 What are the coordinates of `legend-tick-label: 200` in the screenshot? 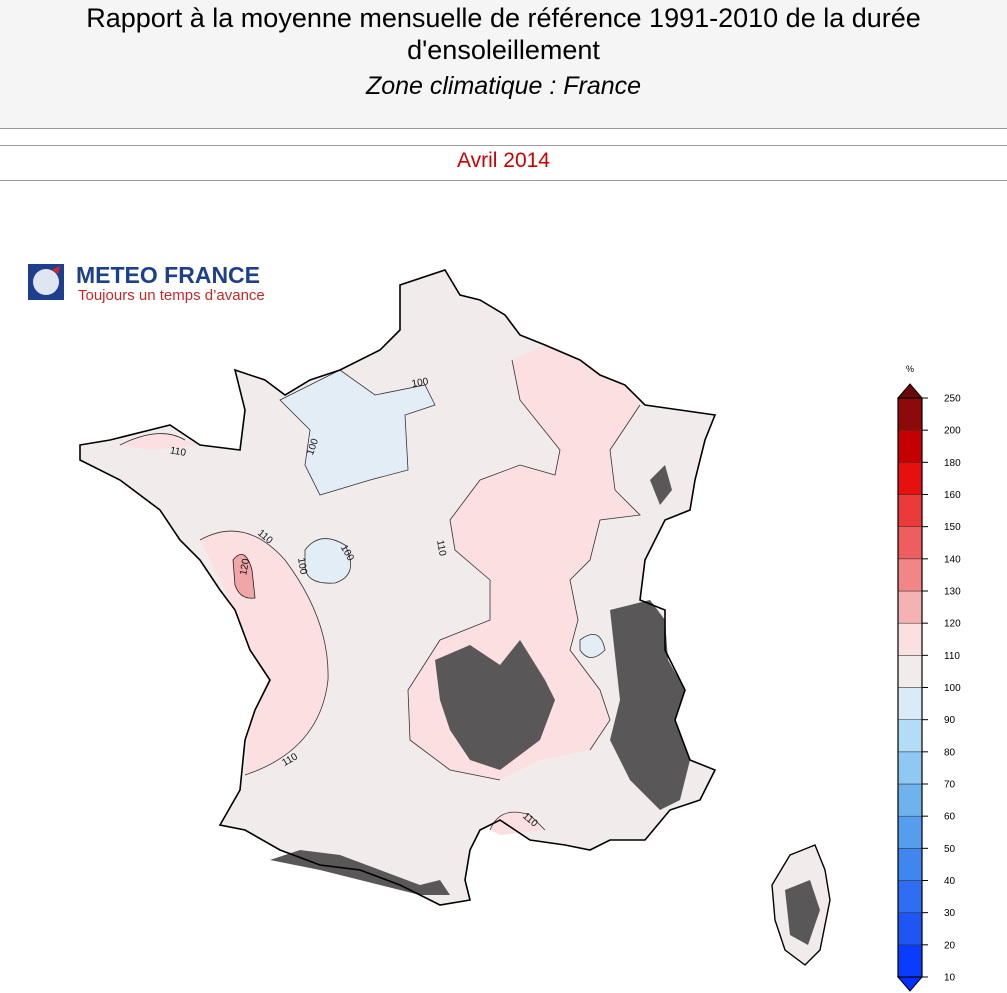 It's located at (952, 431).